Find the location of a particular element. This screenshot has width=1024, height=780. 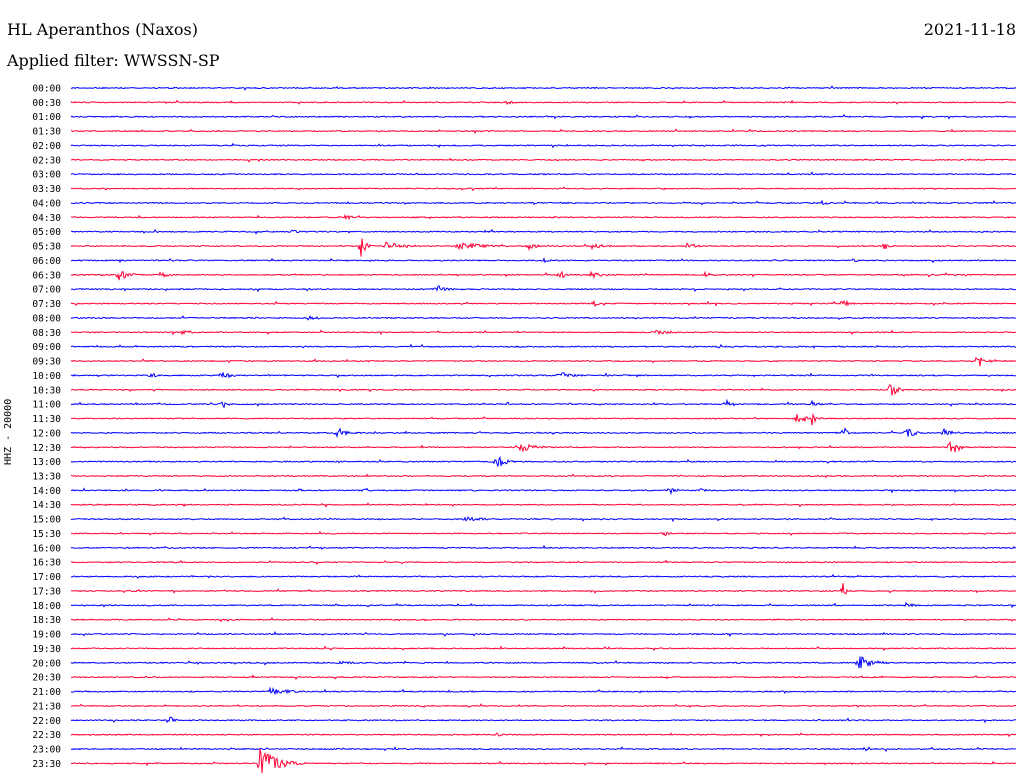

time-label: 01:00 is located at coordinates (46, 117).